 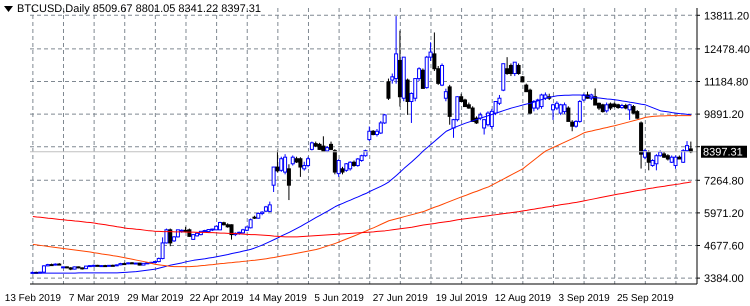 What do you see at coordinates (727, 16) in the screenshot?
I see `y-tick-label: 13811.20` at bounding box center [727, 16].